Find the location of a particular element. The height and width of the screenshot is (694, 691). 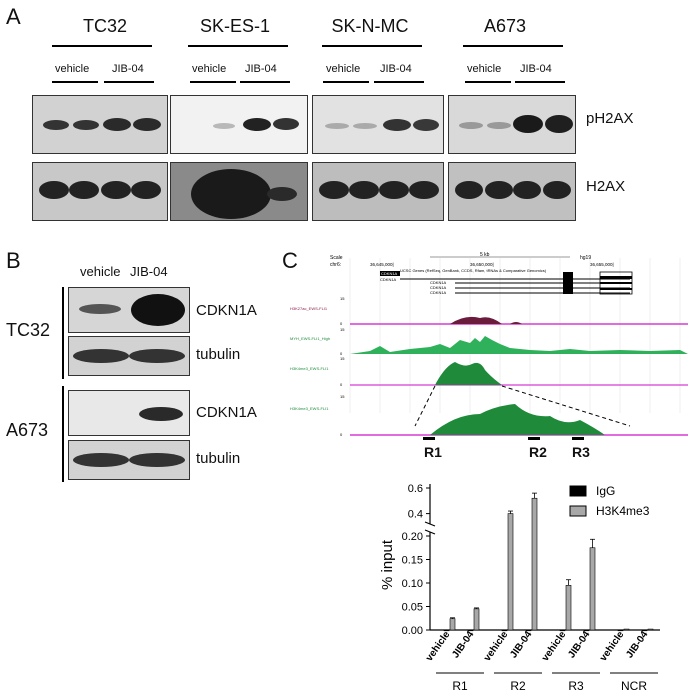

y-tick-label: 0.15 is located at coordinates (412, 561).